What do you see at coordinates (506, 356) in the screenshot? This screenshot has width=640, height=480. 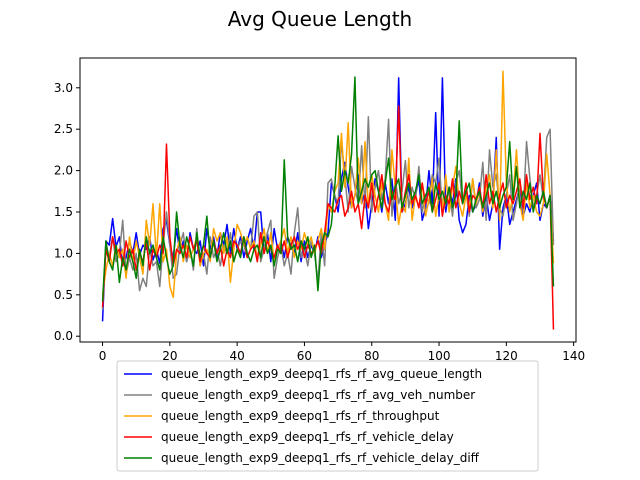 I see `x-tick-label: 120` at bounding box center [506, 356].